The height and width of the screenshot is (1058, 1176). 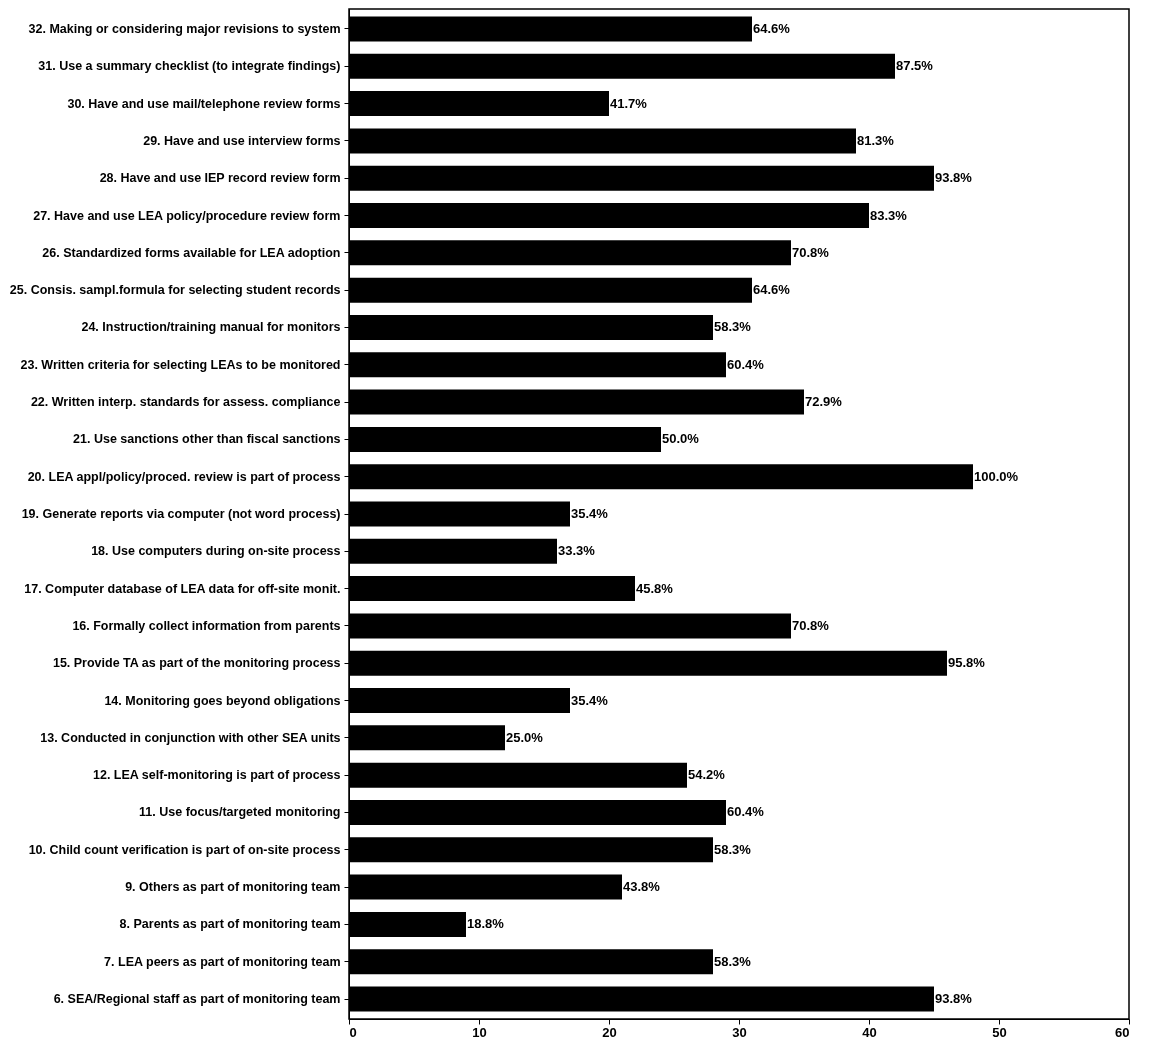 What do you see at coordinates (181, 514) in the screenshot?
I see `y-tick-label: 19. Generate reports via computer (not word process)` at bounding box center [181, 514].